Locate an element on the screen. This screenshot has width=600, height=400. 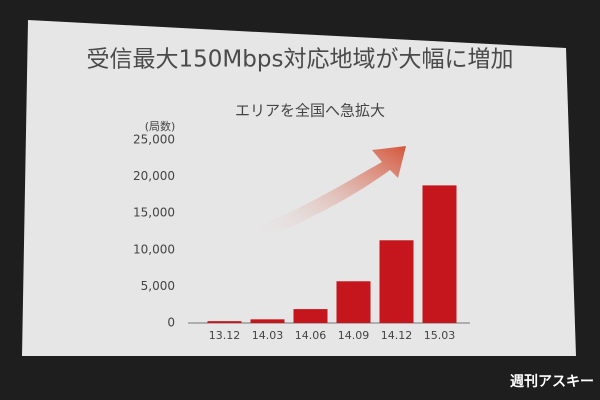
x-tick-label: 14.09 is located at coordinates (354, 335).